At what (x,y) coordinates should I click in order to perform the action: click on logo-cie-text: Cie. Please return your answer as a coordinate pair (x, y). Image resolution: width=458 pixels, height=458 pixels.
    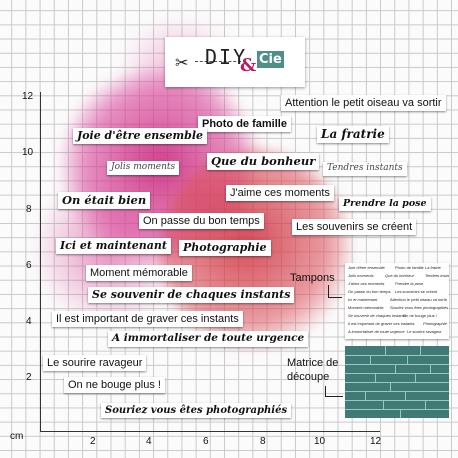
    Looking at the image, I should click on (270, 59).